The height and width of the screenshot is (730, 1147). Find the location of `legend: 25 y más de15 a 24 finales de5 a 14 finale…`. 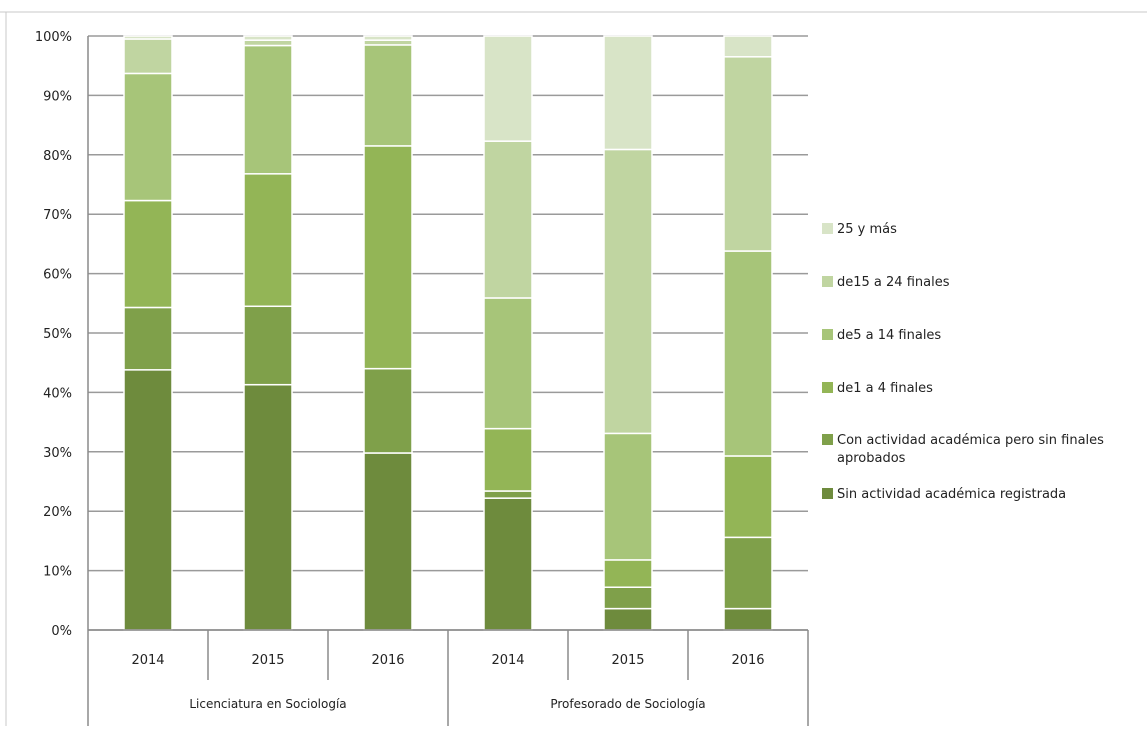

legend: 25 y más de15 a 24 finales de5 a 14 finale… is located at coordinates (963, 362).